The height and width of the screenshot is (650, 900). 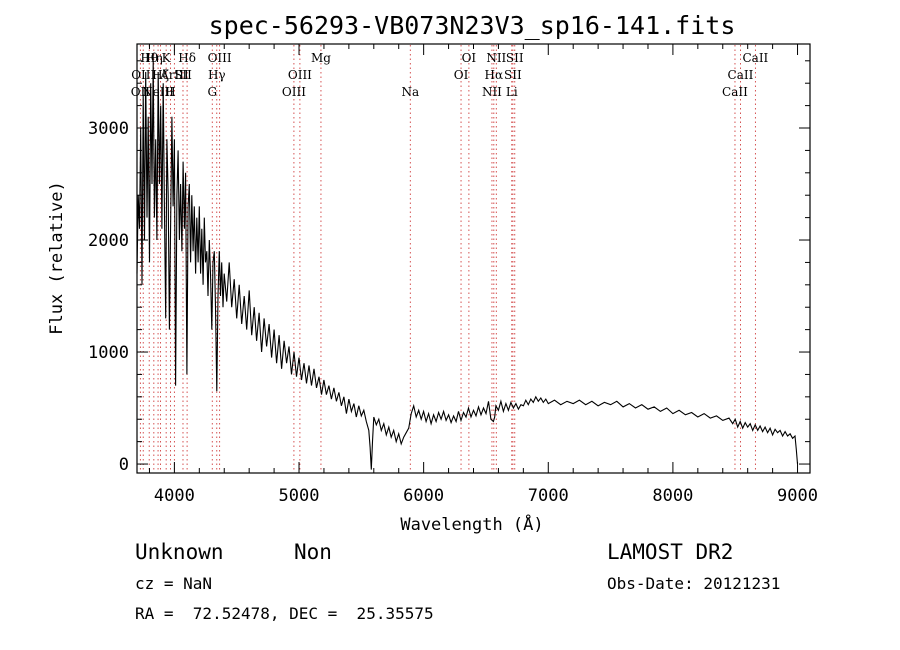 I want to click on x-tick-label: 9000, so click(x=797, y=496).